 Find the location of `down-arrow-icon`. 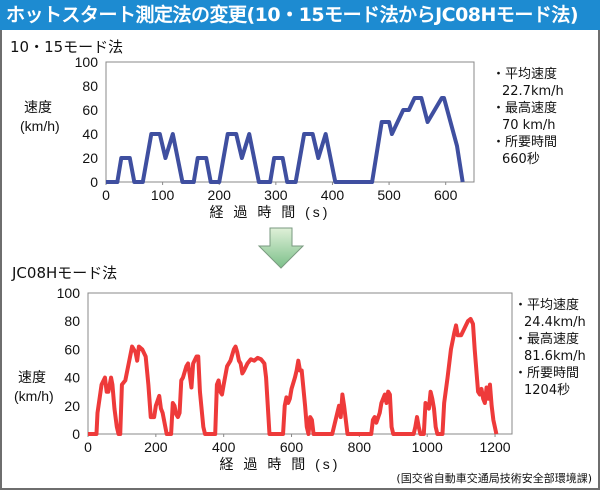

down-arrow-icon is located at coordinates (281, 248).